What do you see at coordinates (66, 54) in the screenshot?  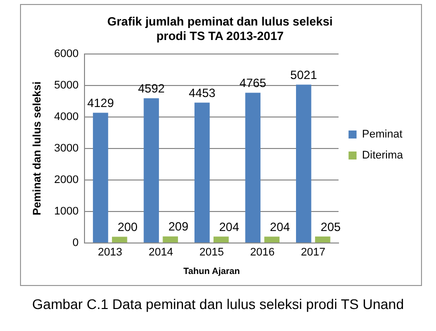 I see `y-tick-label: 6000` at bounding box center [66, 54].